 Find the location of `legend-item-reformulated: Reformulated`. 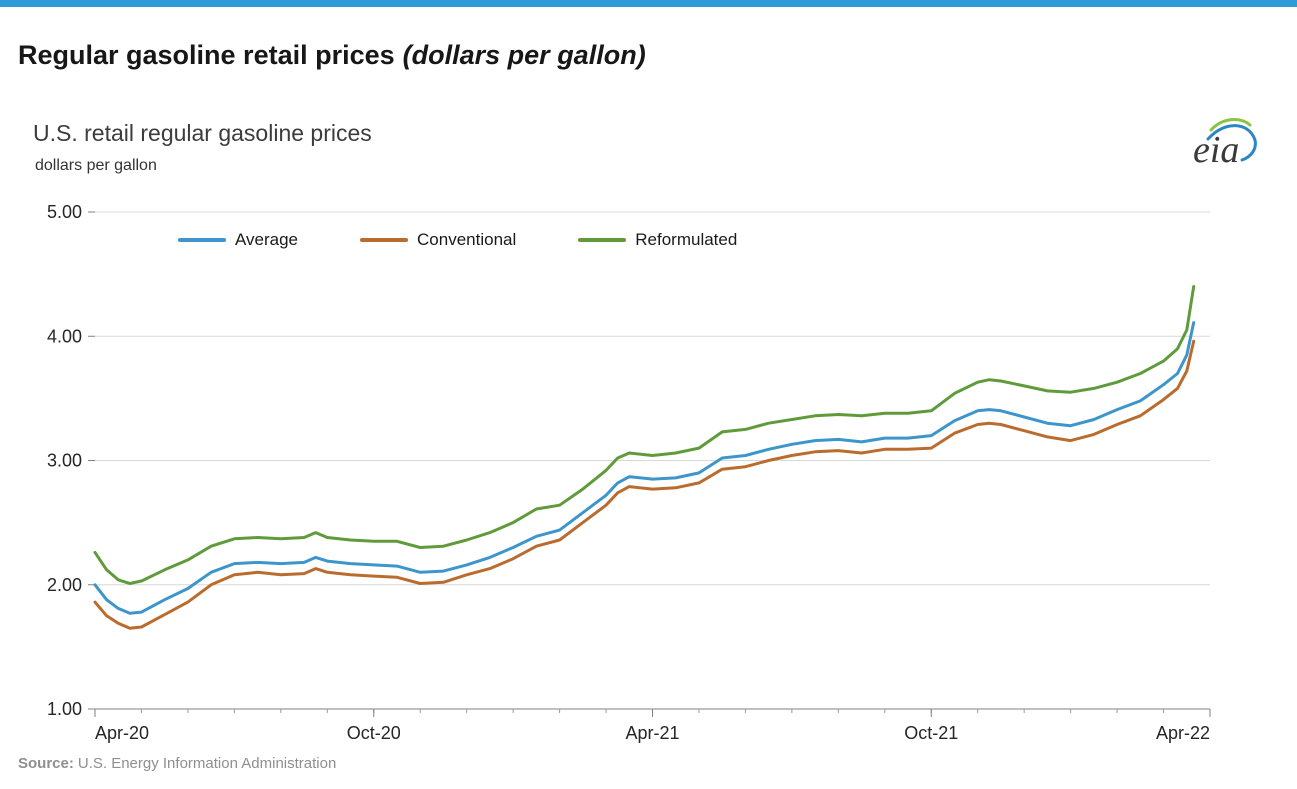

legend-item-reformulated: Reformulated is located at coordinates (657, 240).